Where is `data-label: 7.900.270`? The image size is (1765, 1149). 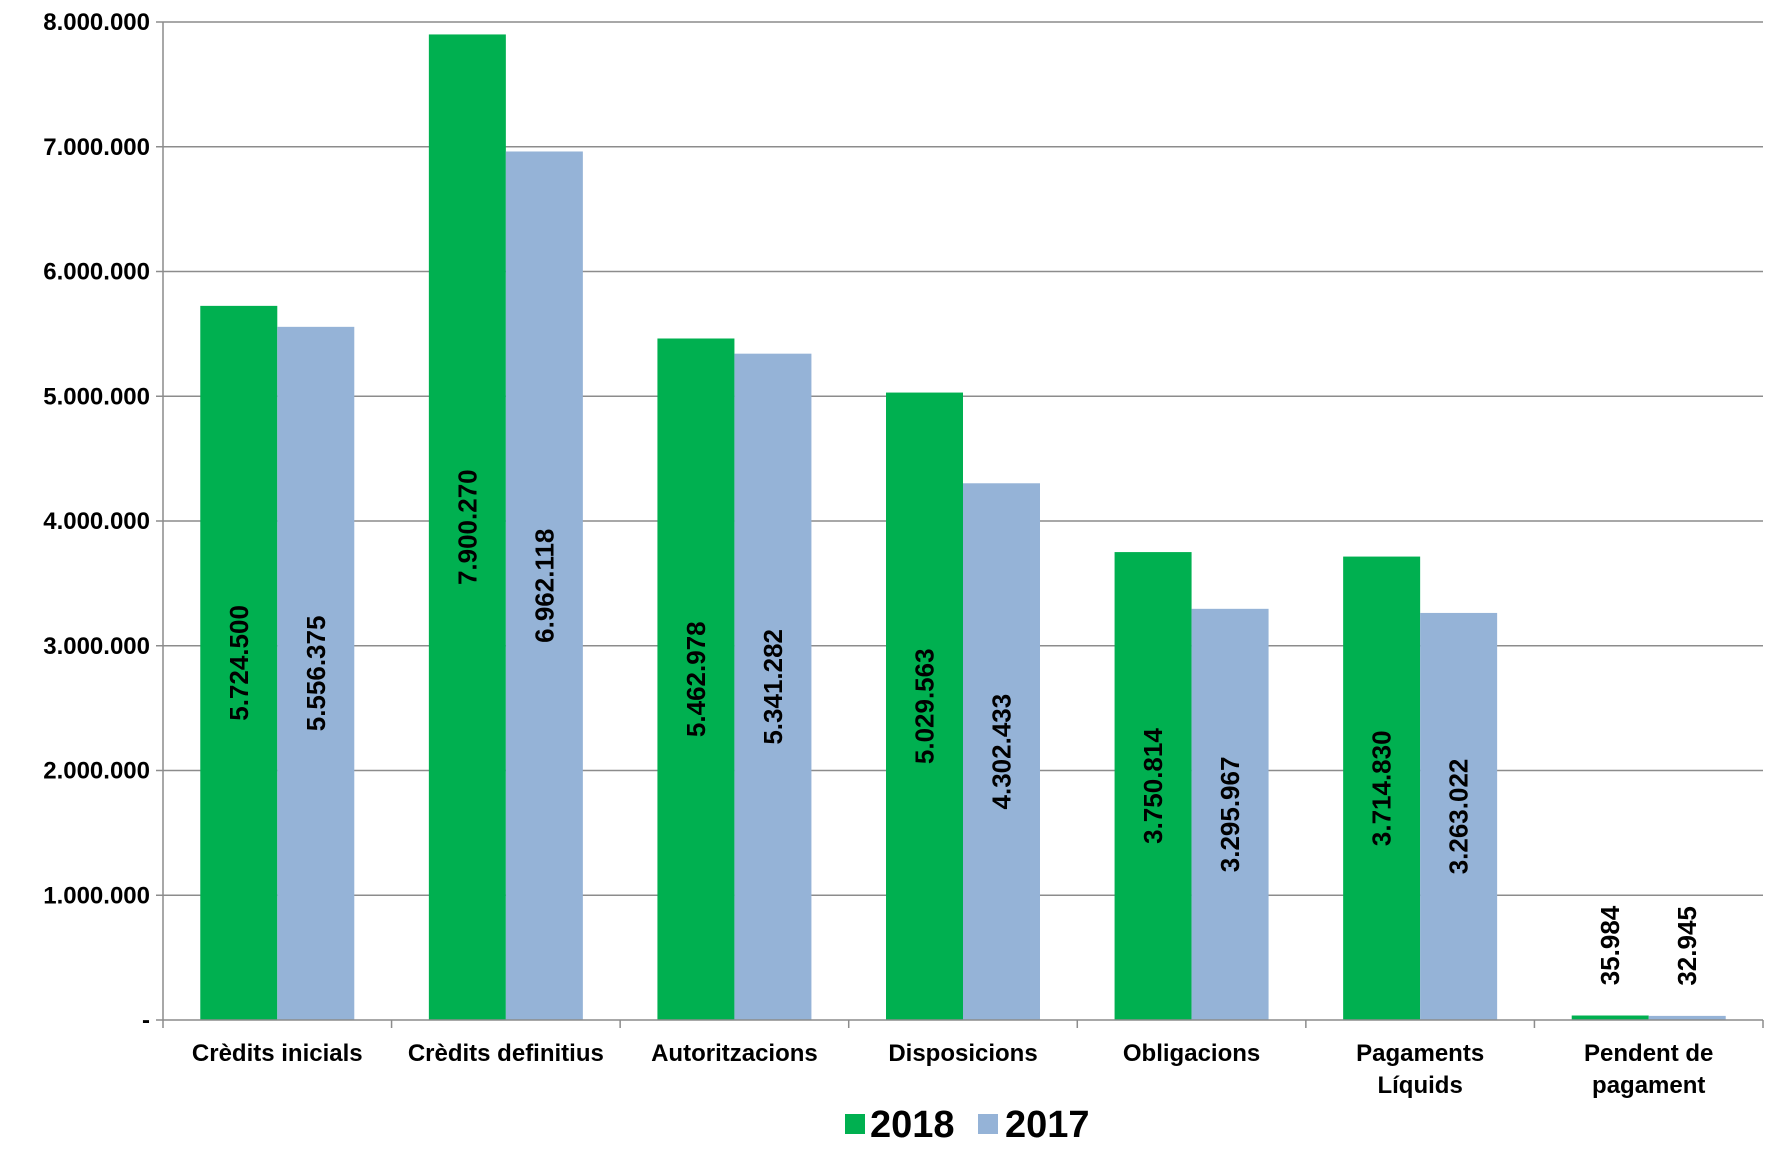
data-label: 7.900.270 is located at coordinates (467, 527).